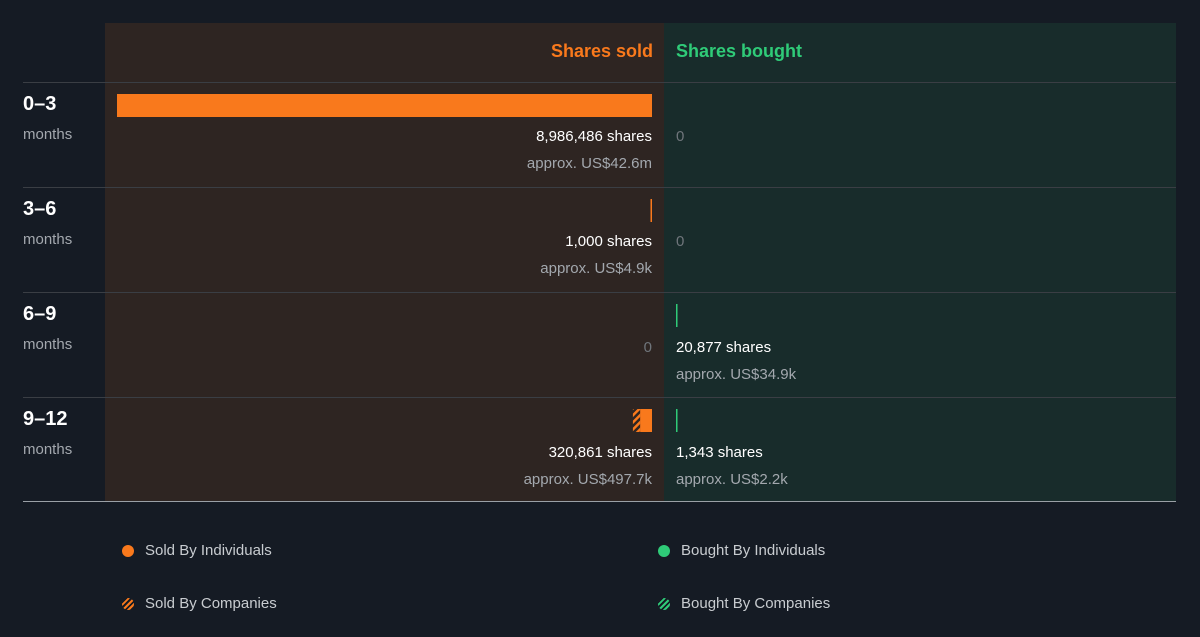  Describe the element at coordinates (608, 241) in the screenshot. I see `sold-shares-label: 1,000 shares` at that location.